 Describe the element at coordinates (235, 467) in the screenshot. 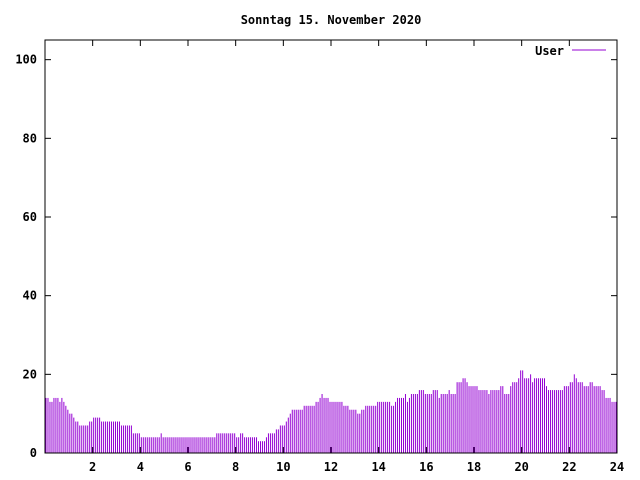

I see `x-tick-label: 8` at that location.